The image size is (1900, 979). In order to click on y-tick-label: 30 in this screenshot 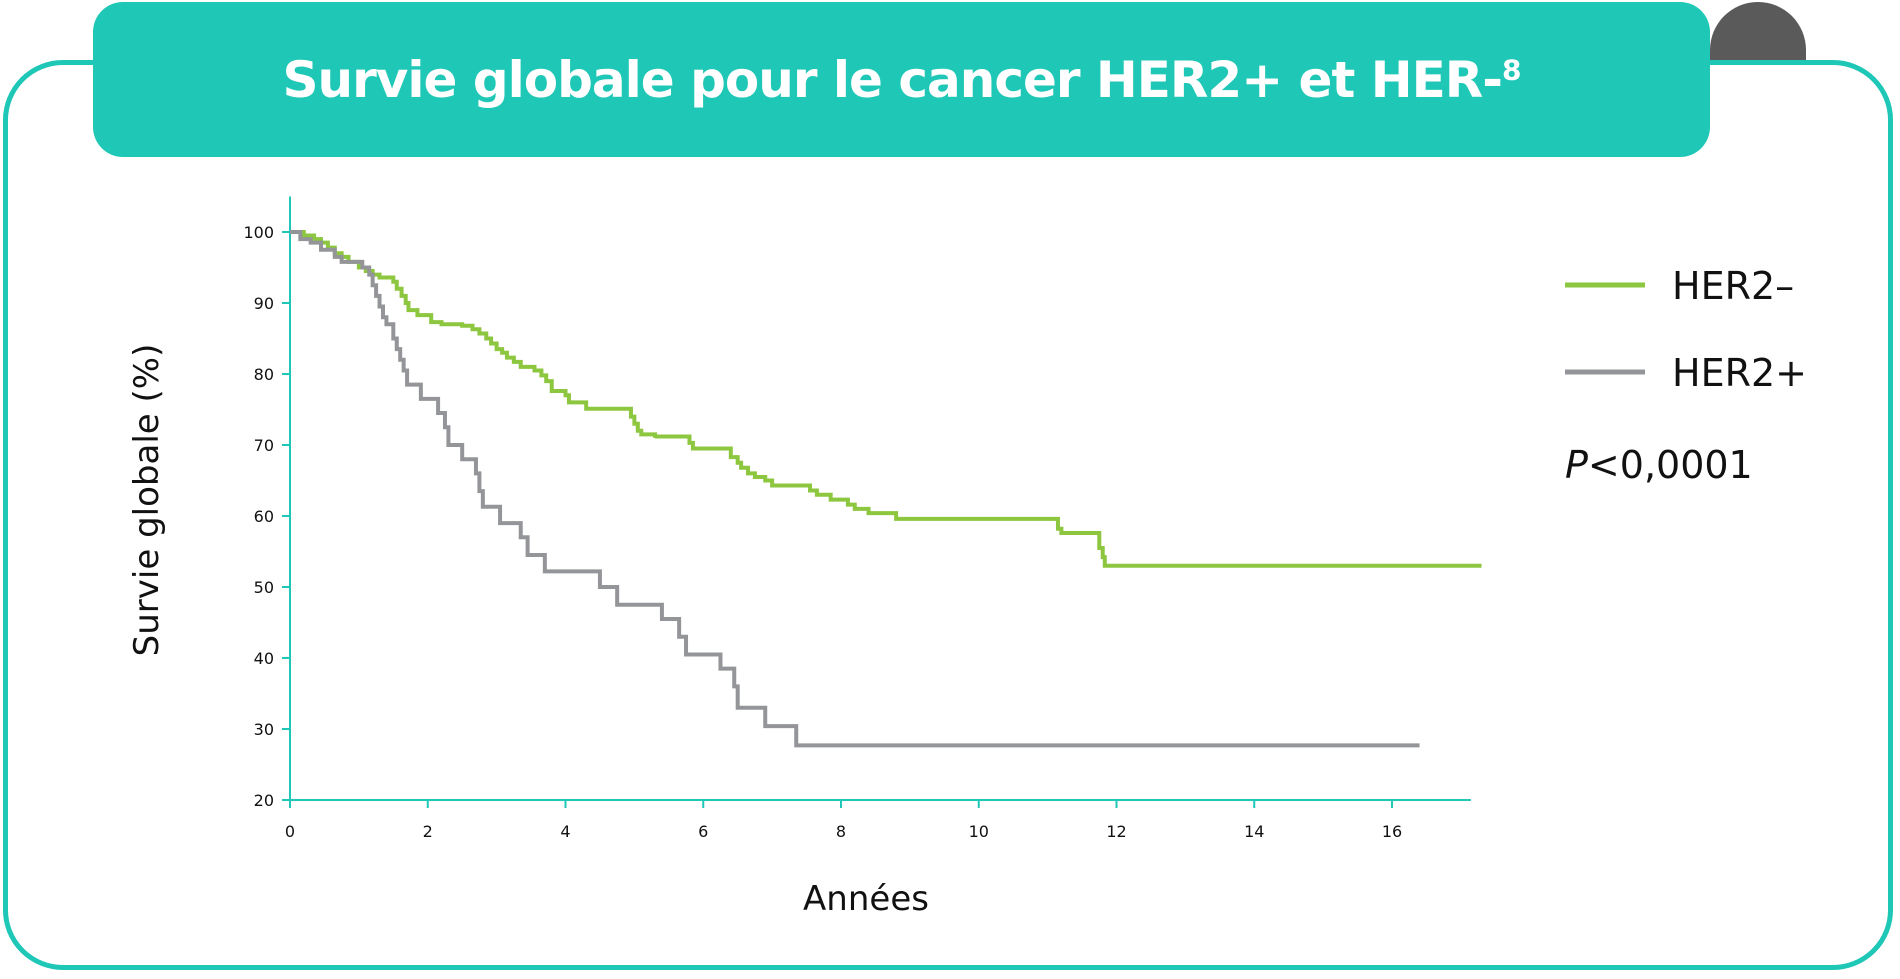, I will do `click(264, 729)`.